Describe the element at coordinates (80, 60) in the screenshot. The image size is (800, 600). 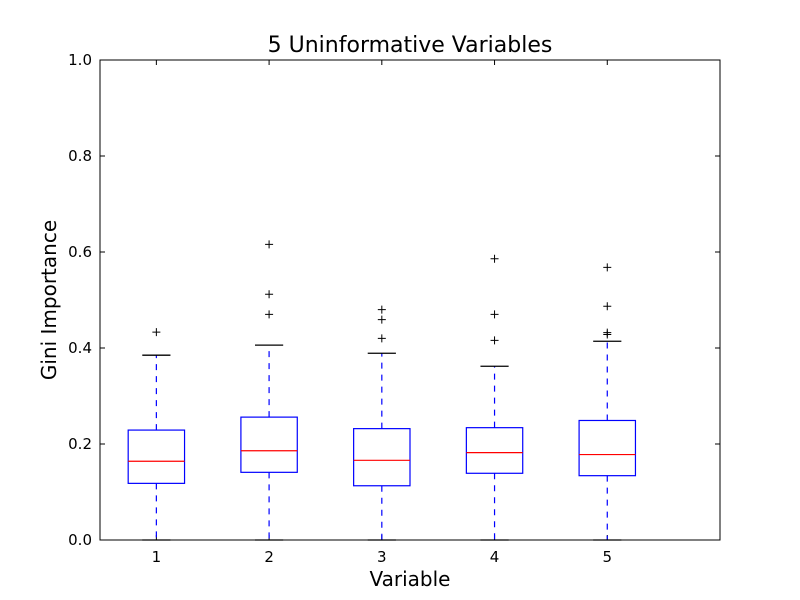
I see `y-tick-label: 1.0` at that location.